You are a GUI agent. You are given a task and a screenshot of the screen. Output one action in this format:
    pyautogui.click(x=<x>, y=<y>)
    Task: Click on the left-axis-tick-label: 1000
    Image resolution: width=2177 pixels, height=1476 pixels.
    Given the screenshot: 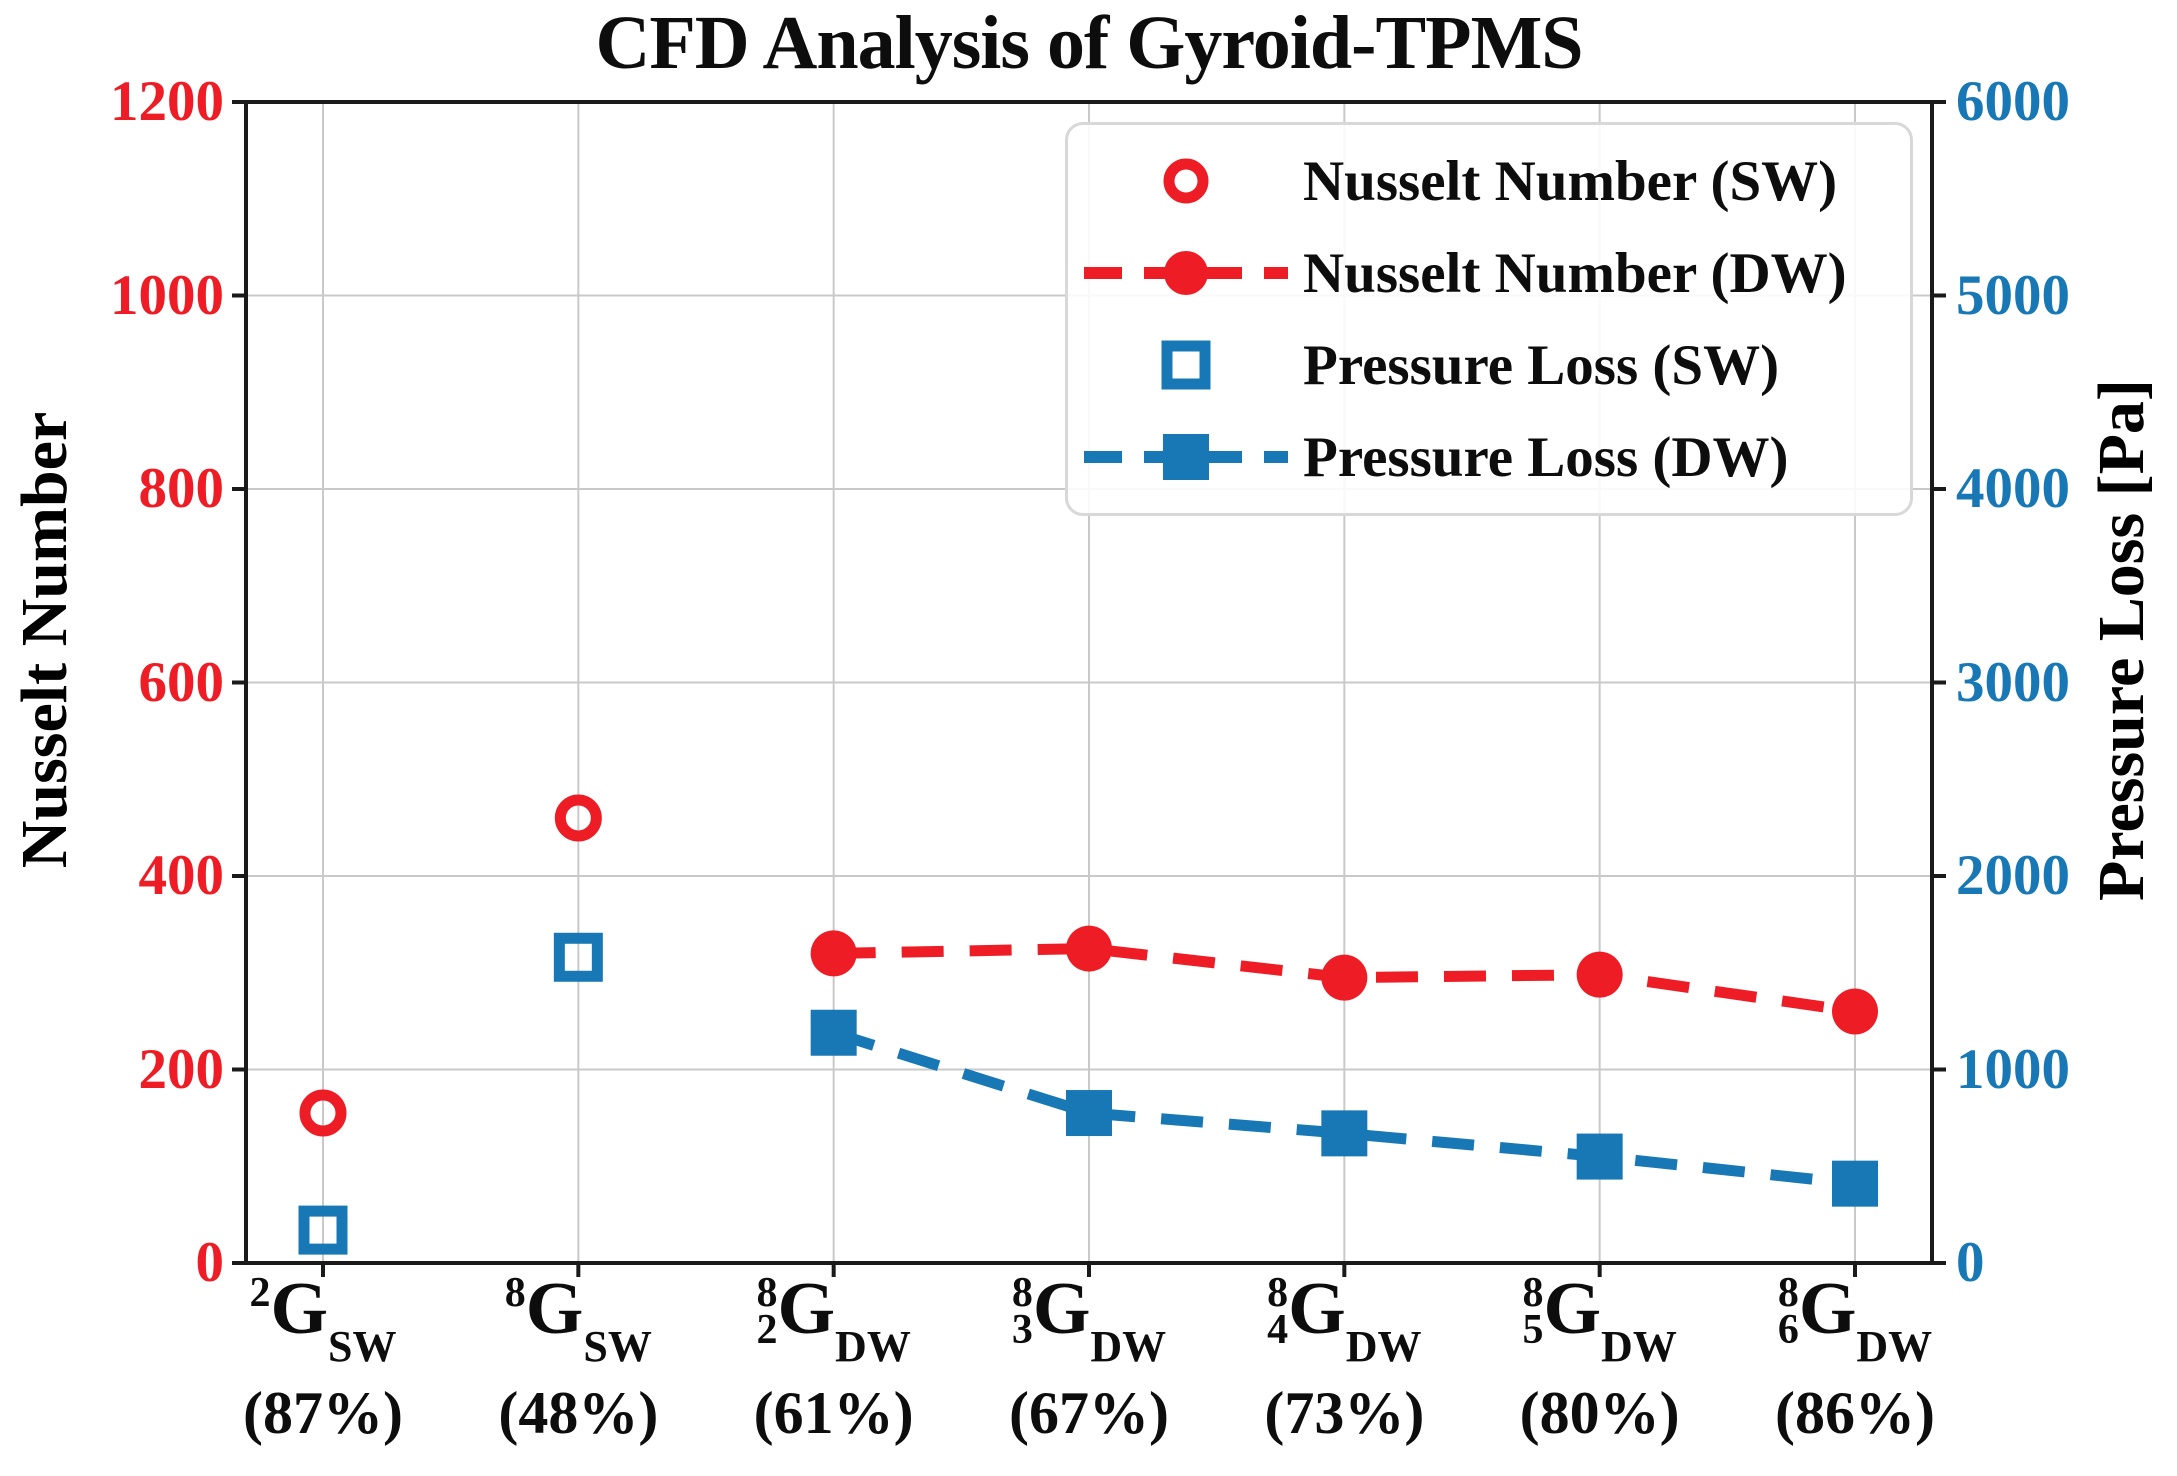 What is the action you would take?
    pyautogui.click(x=167, y=295)
    